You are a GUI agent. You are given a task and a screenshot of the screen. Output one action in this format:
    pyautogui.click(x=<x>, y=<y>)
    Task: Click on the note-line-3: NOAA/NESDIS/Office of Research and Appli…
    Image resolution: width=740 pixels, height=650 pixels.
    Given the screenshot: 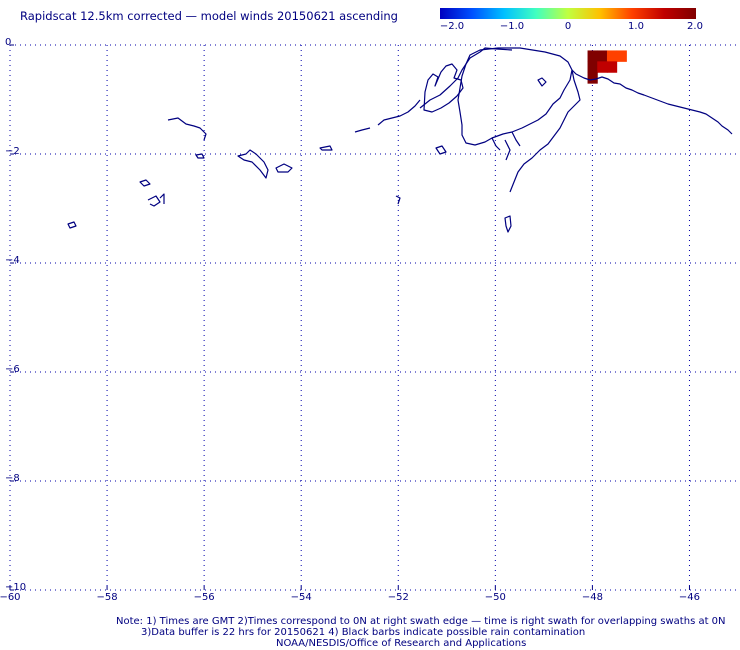 What is the action you would take?
    pyautogui.click(x=401, y=643)
    